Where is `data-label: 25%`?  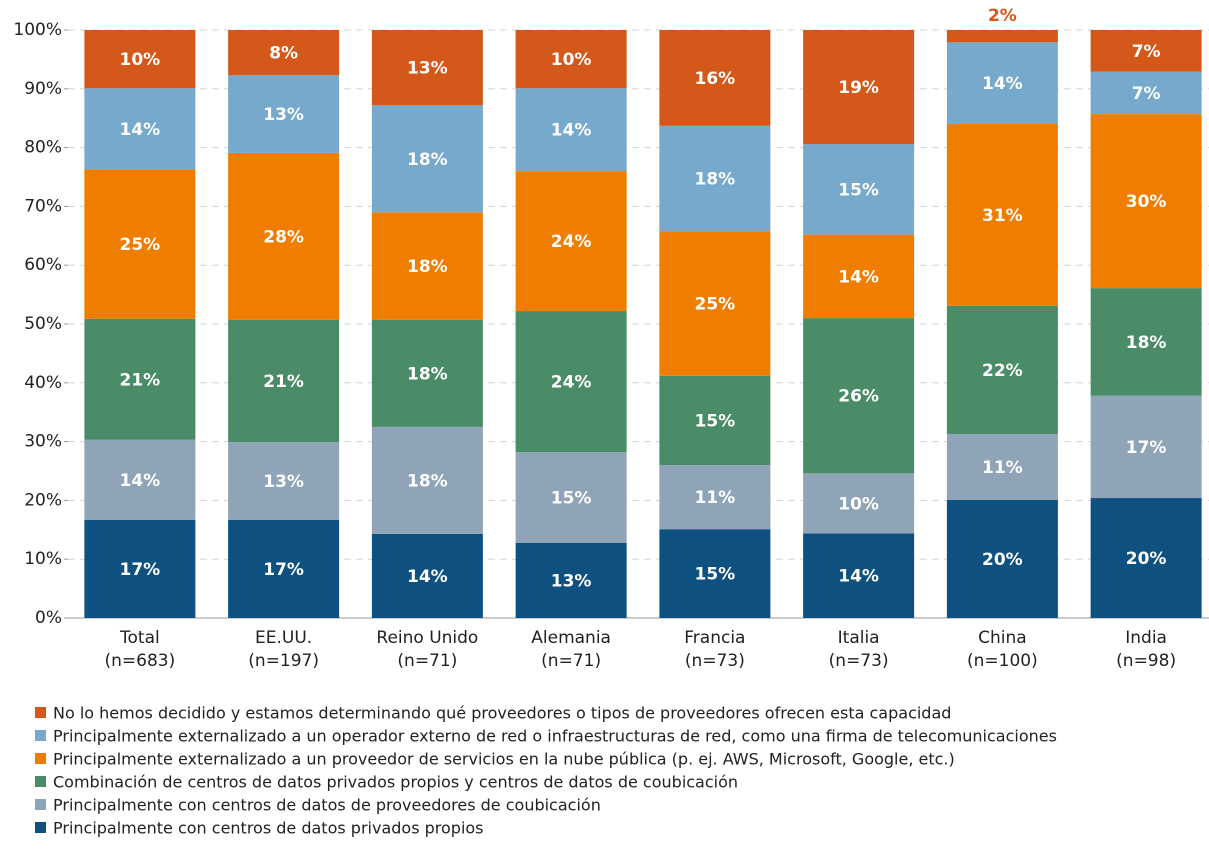 data-label: 25% is located at coordinates (715, 304).